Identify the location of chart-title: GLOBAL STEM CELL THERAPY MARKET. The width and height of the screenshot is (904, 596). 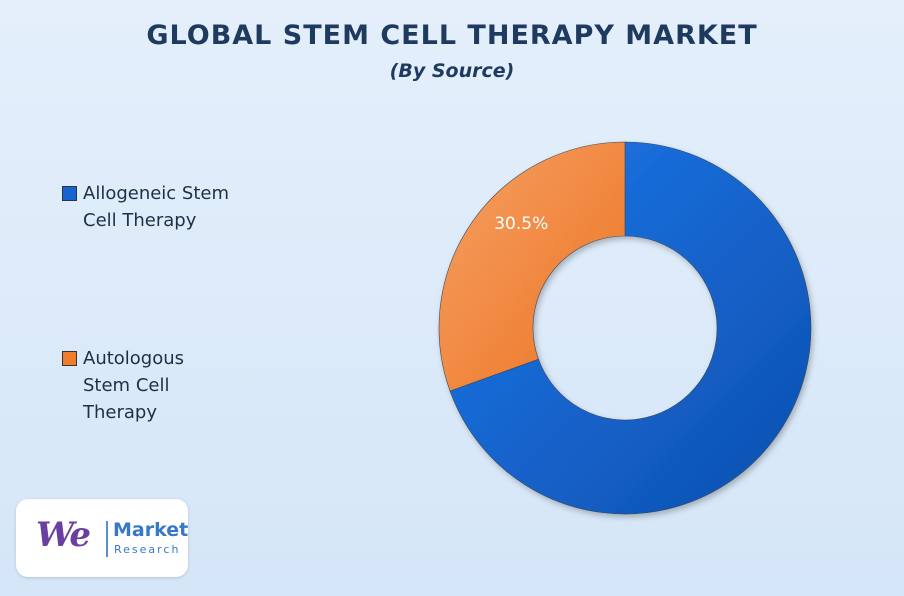
(452, 35).